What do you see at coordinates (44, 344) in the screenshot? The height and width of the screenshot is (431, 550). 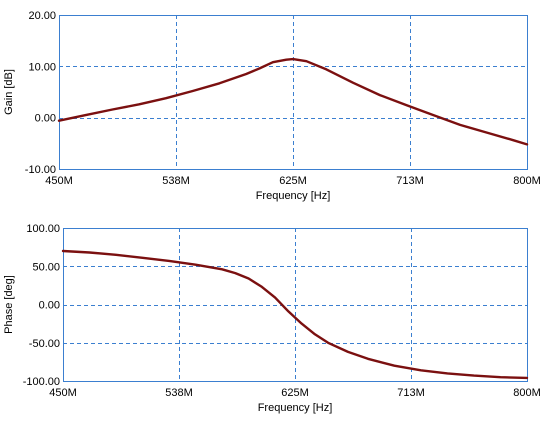 I see `phase-y-tick-label: -50.00` at bounding box center [44, 344].